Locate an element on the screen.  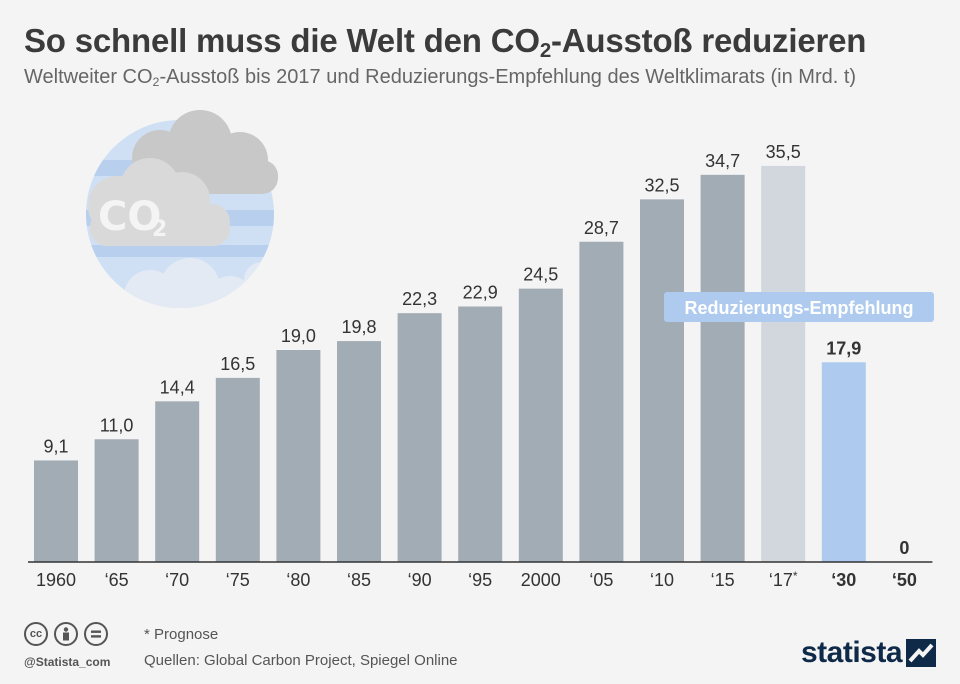
tick-label-14: ‘50 is located at coordinates (904, 580).